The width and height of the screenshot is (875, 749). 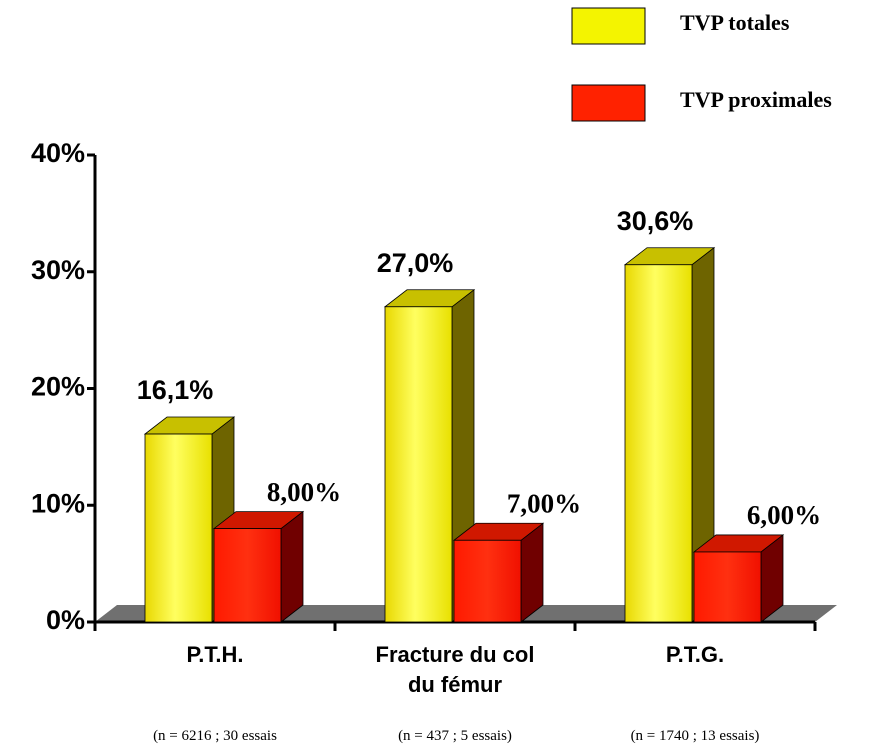 I want to click on y-tick-label: 30%, so click(x=58, y=270).